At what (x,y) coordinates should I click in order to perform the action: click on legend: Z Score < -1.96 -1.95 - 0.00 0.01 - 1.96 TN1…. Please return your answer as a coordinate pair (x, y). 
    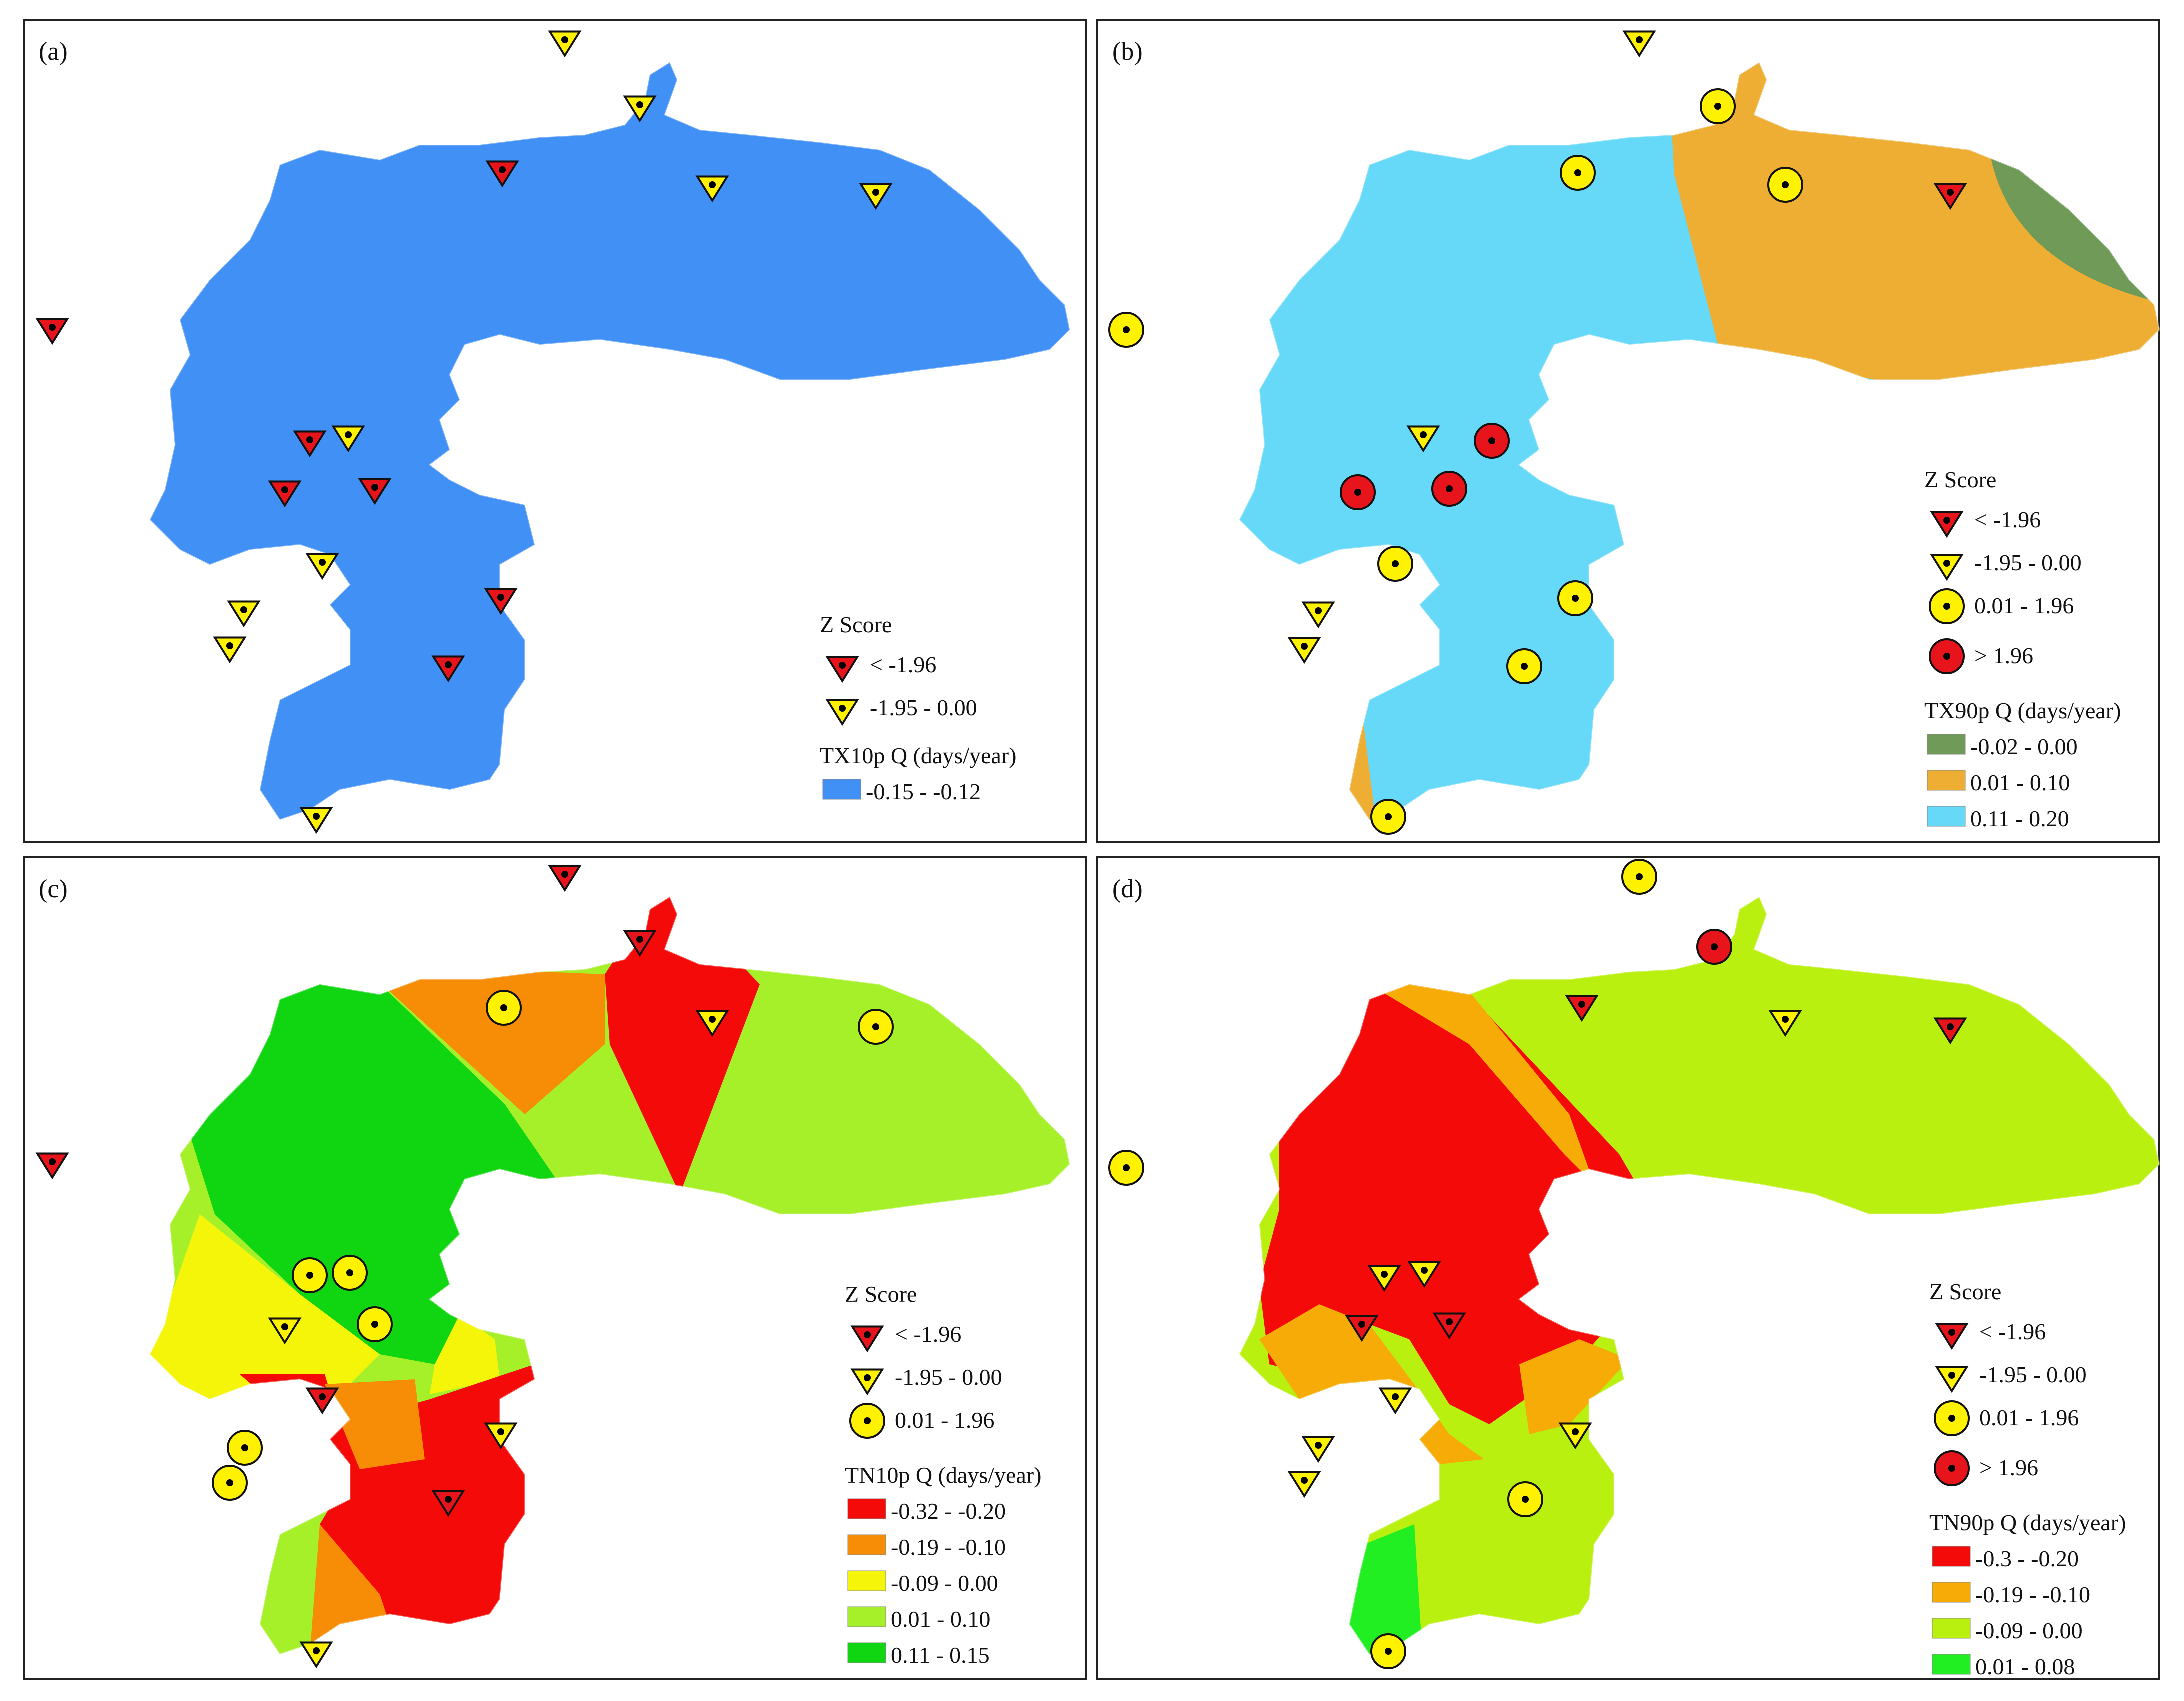
    Looking at the image, I should click on (943, 1474).